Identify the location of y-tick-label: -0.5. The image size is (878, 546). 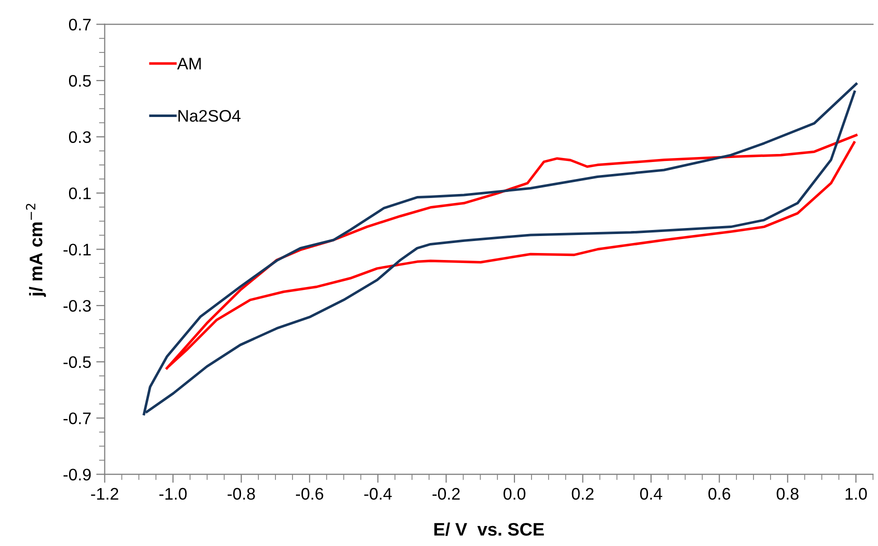
(77, 362).